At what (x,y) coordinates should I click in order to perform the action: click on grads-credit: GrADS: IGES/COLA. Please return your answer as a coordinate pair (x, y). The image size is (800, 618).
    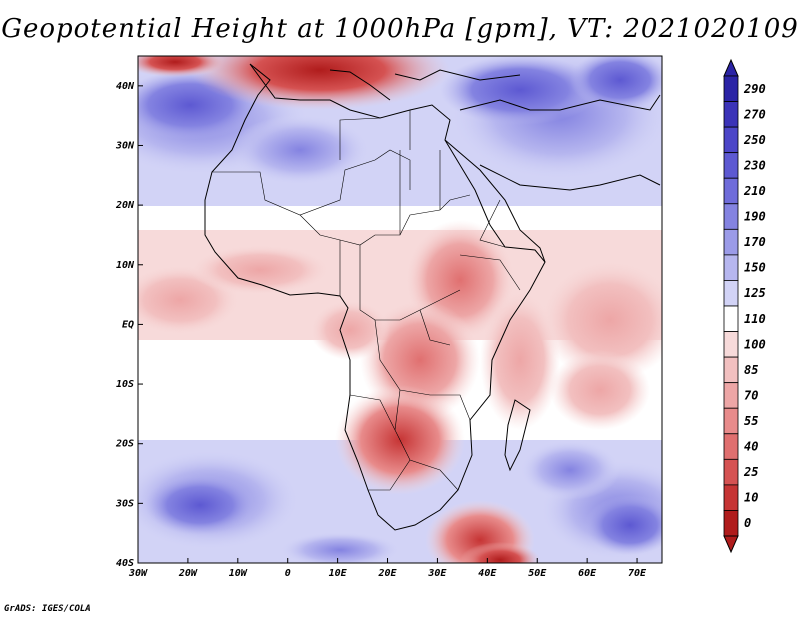
    Looking at the image, I should click on (47, 609).